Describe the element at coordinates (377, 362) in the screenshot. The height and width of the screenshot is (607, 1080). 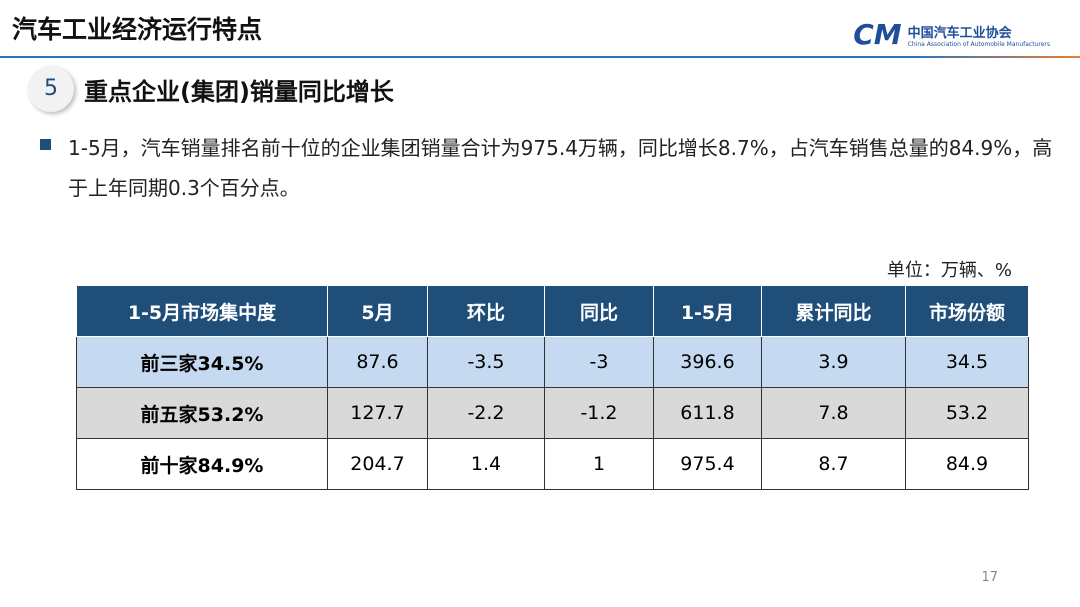
I see `table-cell: 87.6` at that location.